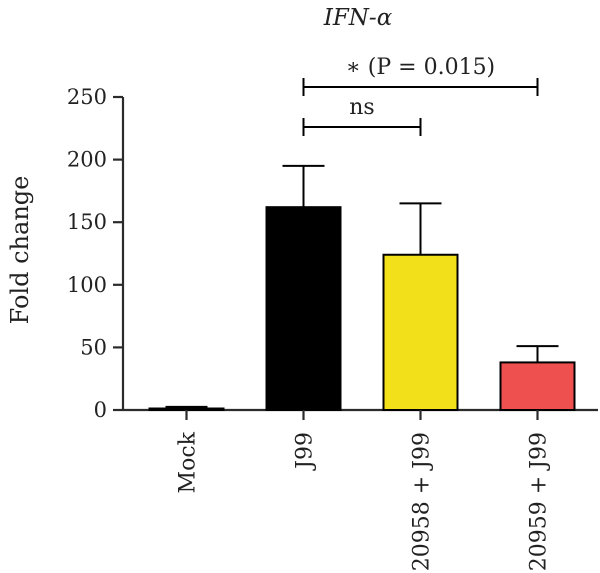  I want to click on y-axis-title: Fold change, so click(20, 250).